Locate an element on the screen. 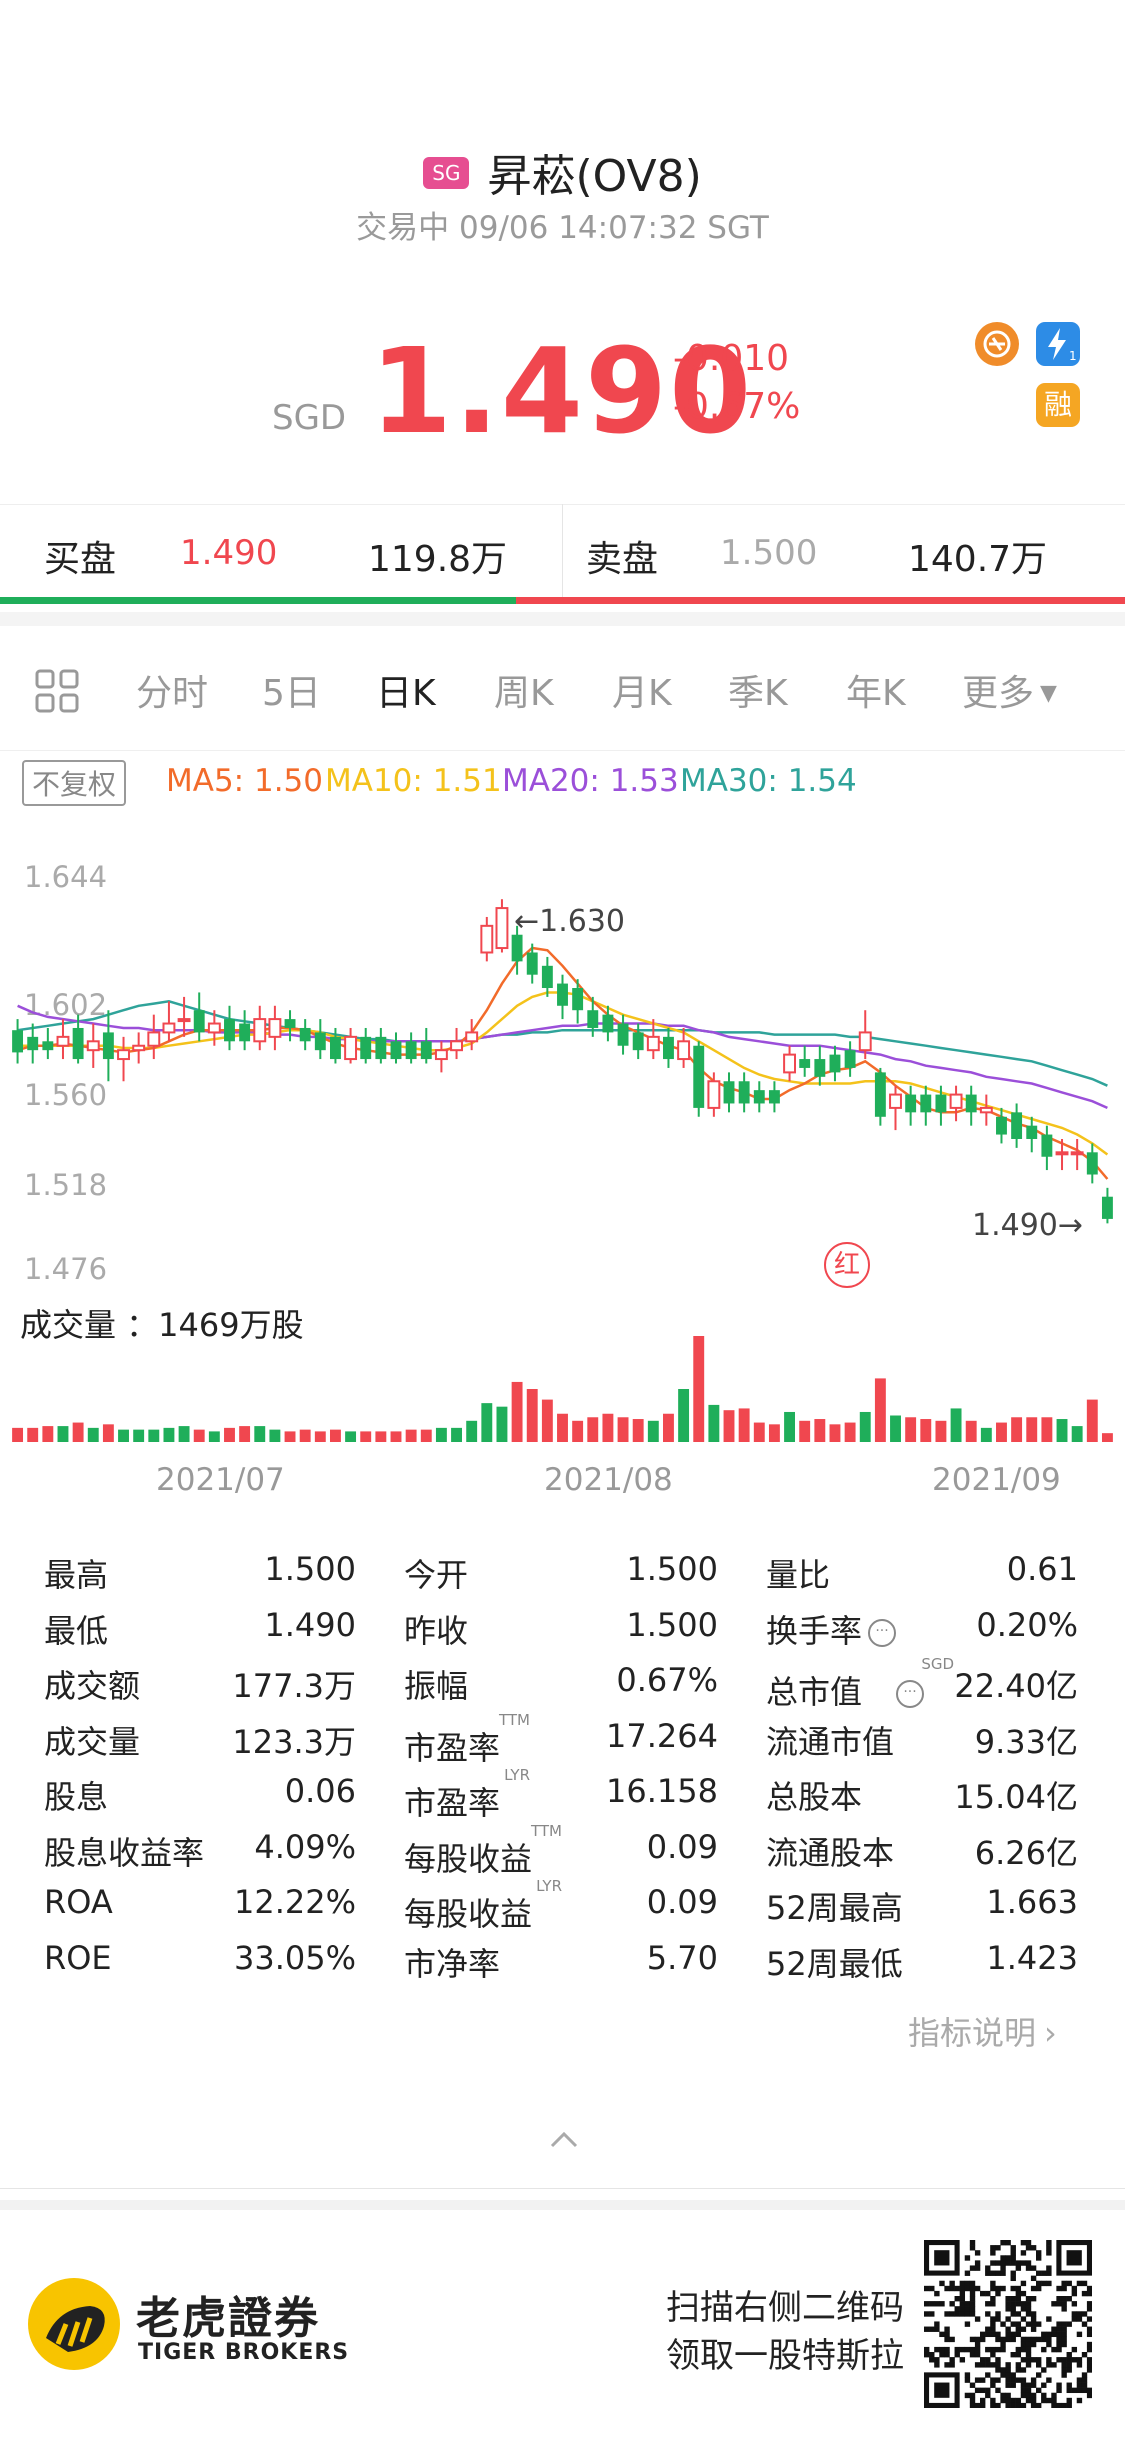 The height and width of the screenshot is (2439, 1125). tab-monthly-k: 月K is located at coordinates (642, 693).